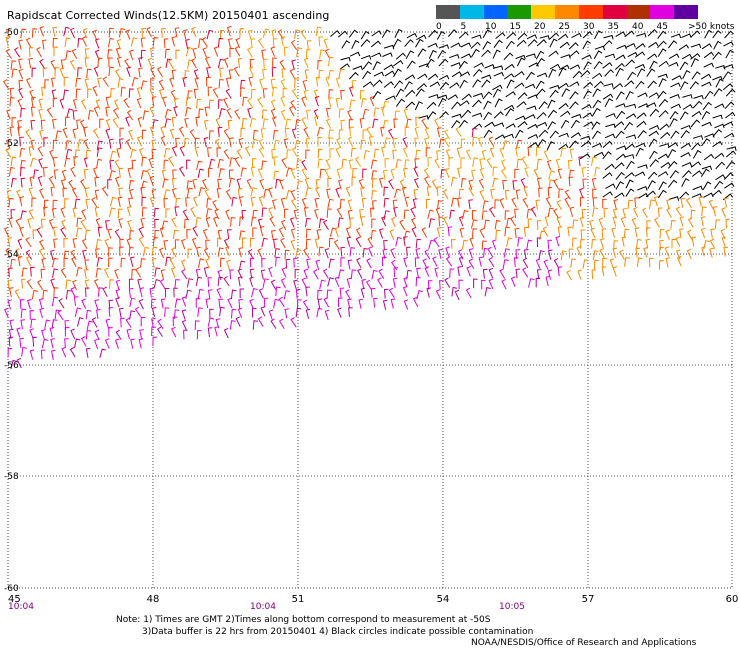 This screenshot has height=650, width=740. I want to click on legend-label: >50 knots, so click(711, 27).